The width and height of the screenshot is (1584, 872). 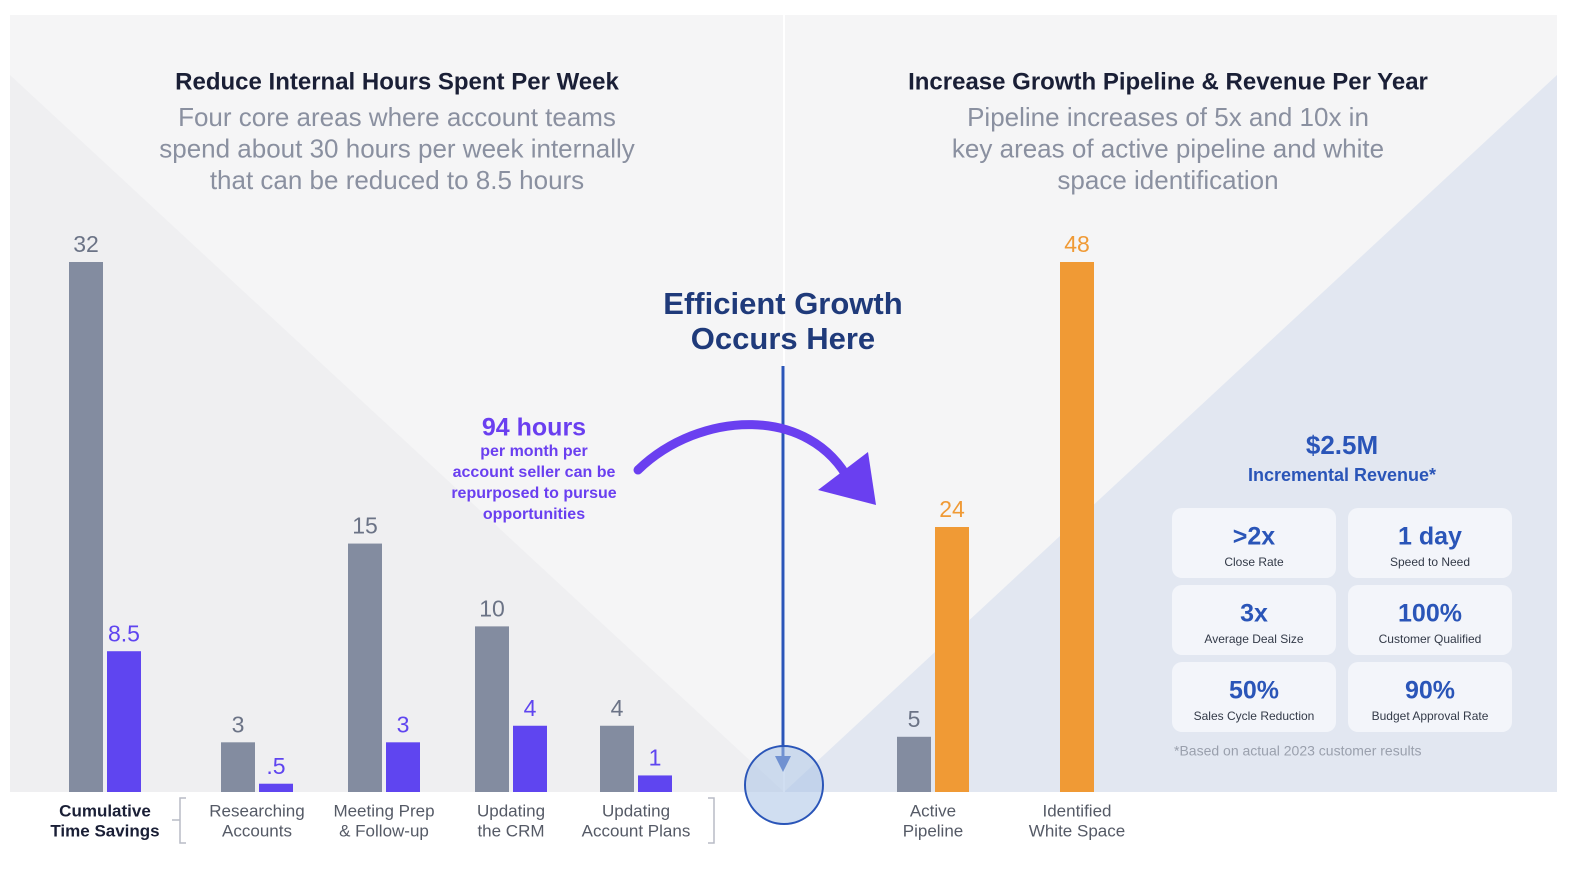 I want to click on value-label: .5, so click(x=275, y=766).